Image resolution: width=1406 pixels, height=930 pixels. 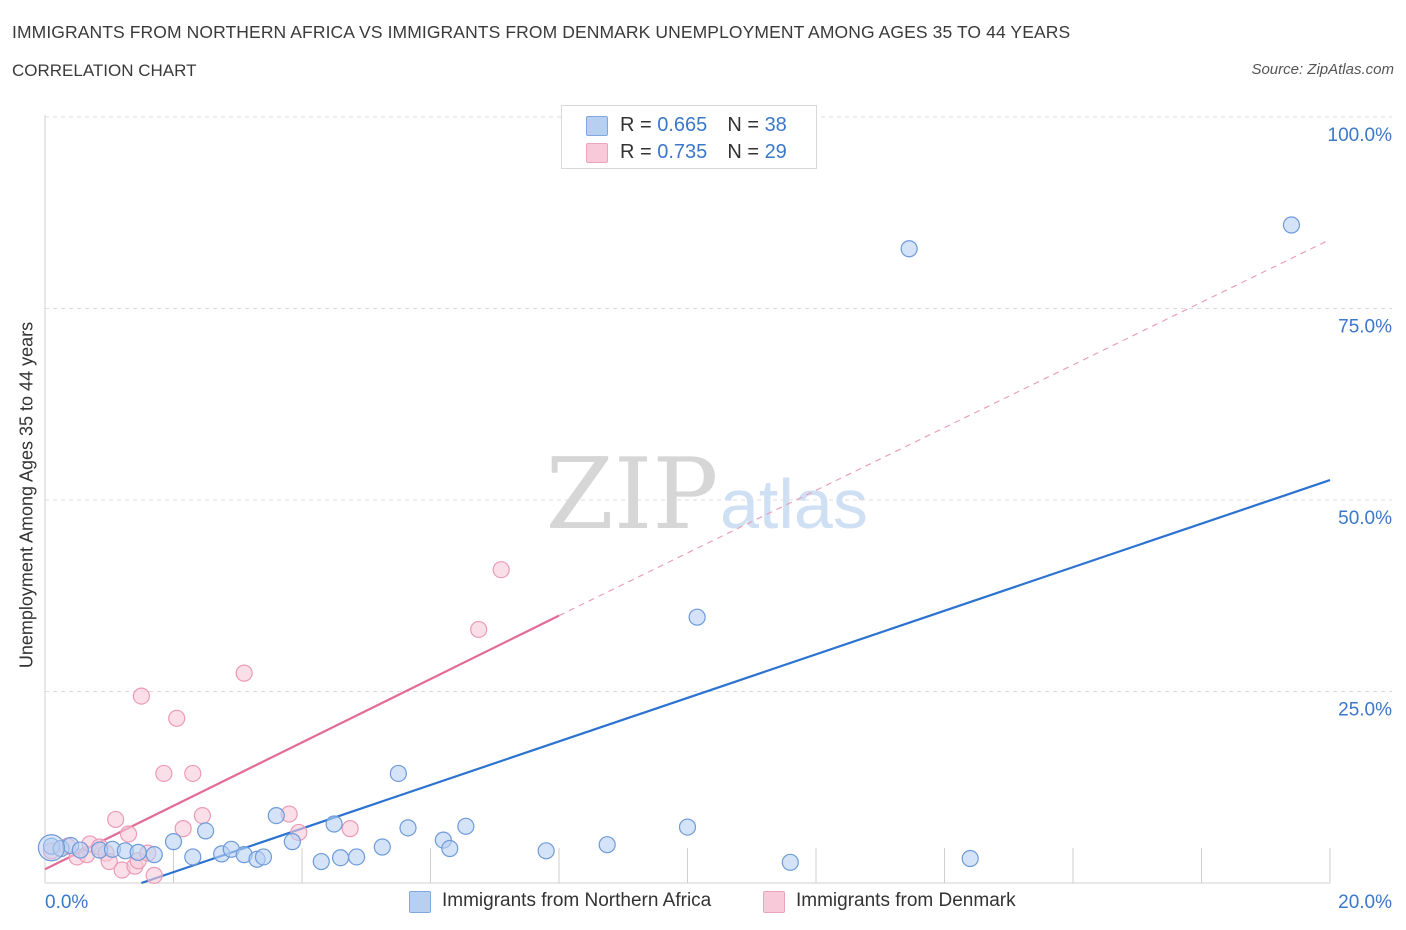 I want to click on legend-label: Immigrants from Denmark, so click(x=906, y=900).